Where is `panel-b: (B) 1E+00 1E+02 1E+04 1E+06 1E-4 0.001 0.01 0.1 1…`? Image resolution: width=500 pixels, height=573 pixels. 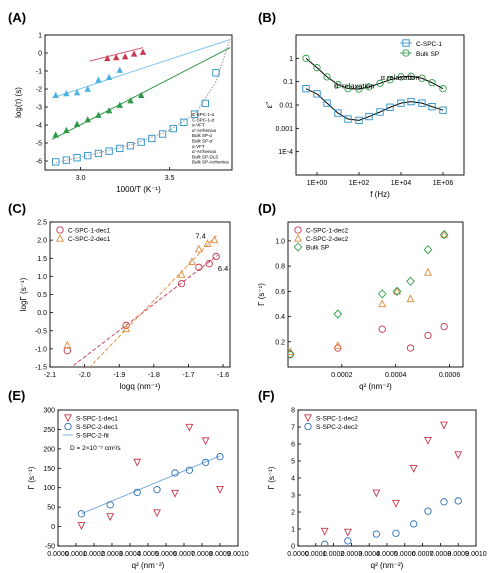
panel-b: (B) 1E+00 1E+02 1E+04 1E+06 1E-4 0.001 0.01 0.1 1… is located at coordinates (361, 104).